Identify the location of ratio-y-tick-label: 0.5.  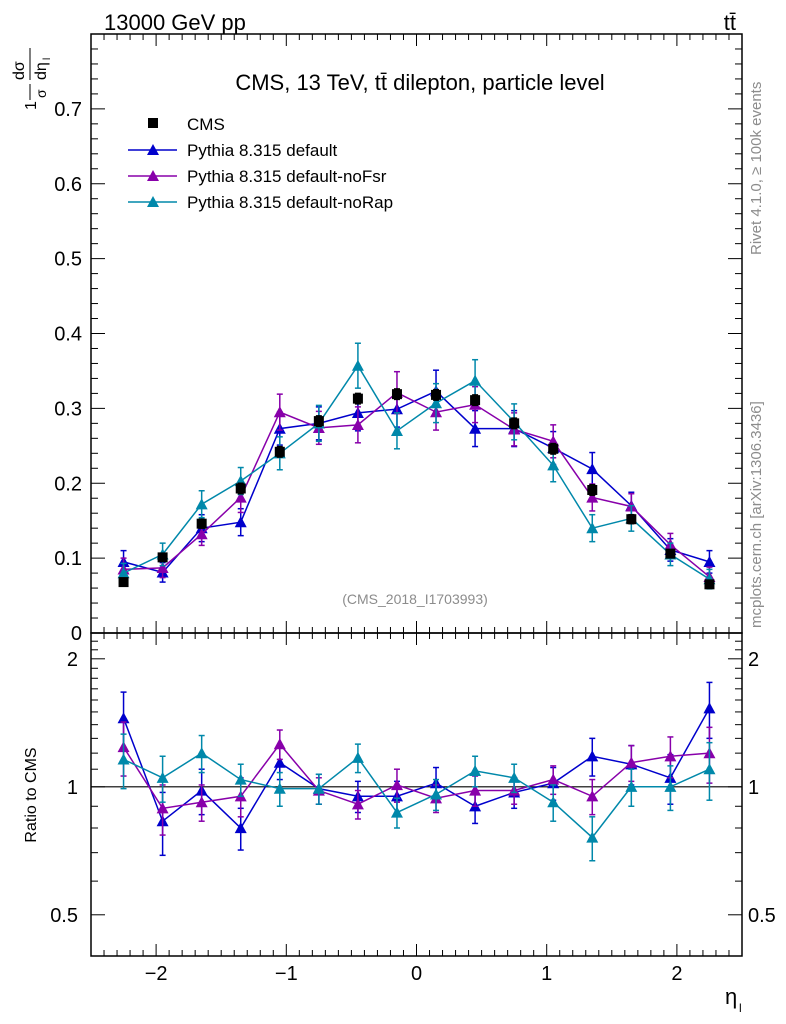
(64, 916).